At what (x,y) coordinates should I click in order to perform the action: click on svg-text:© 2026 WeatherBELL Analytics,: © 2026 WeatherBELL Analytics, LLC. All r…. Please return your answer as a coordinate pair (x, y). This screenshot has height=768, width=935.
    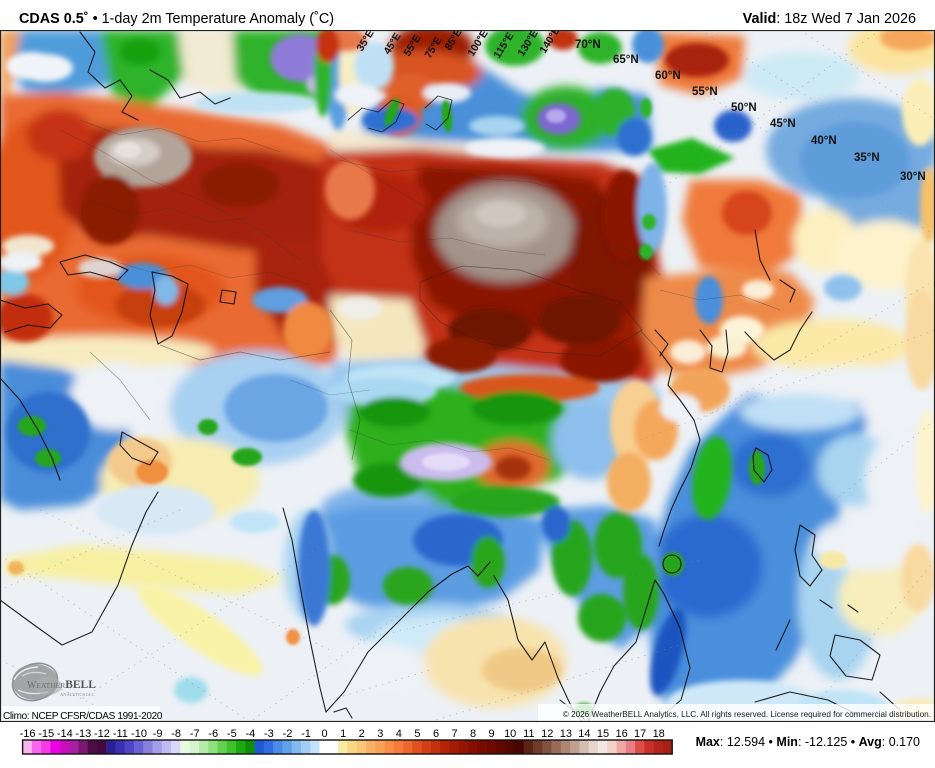
    Looking at the image, I should click on (747, 714).